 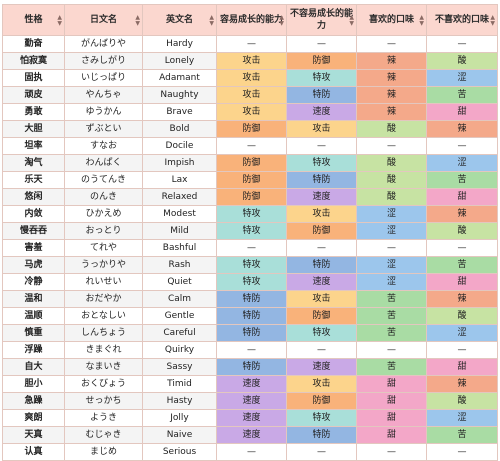 What do you see at coordinates (103, 367) in the screenshot?
I see `japanese-name-cell: なまいき` at bounding box center [103, 367].